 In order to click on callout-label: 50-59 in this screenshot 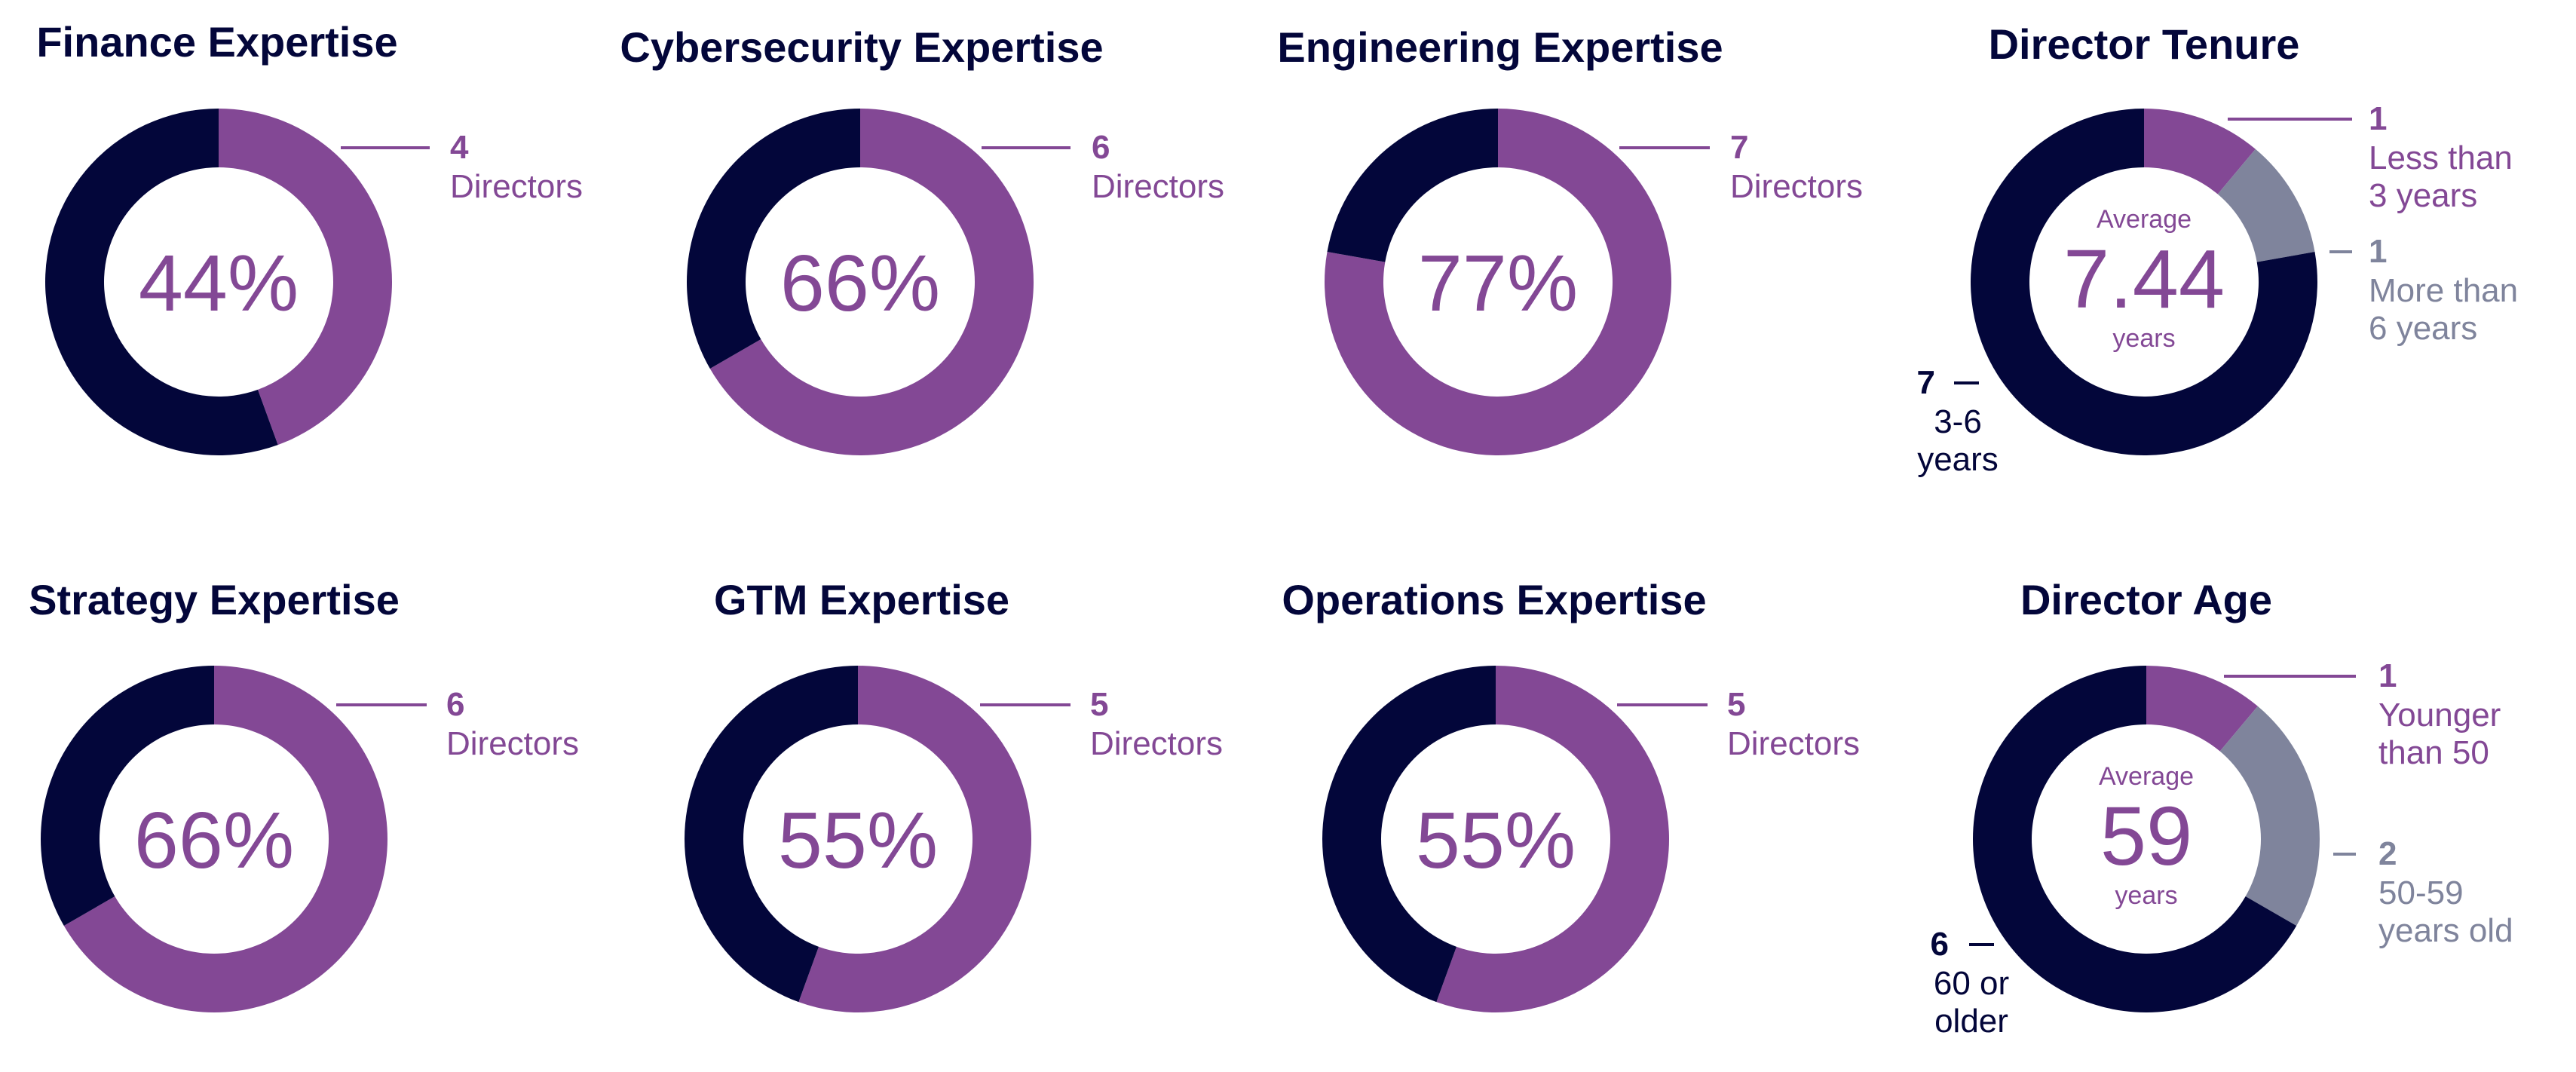, I will do `click(2421, 893)`.